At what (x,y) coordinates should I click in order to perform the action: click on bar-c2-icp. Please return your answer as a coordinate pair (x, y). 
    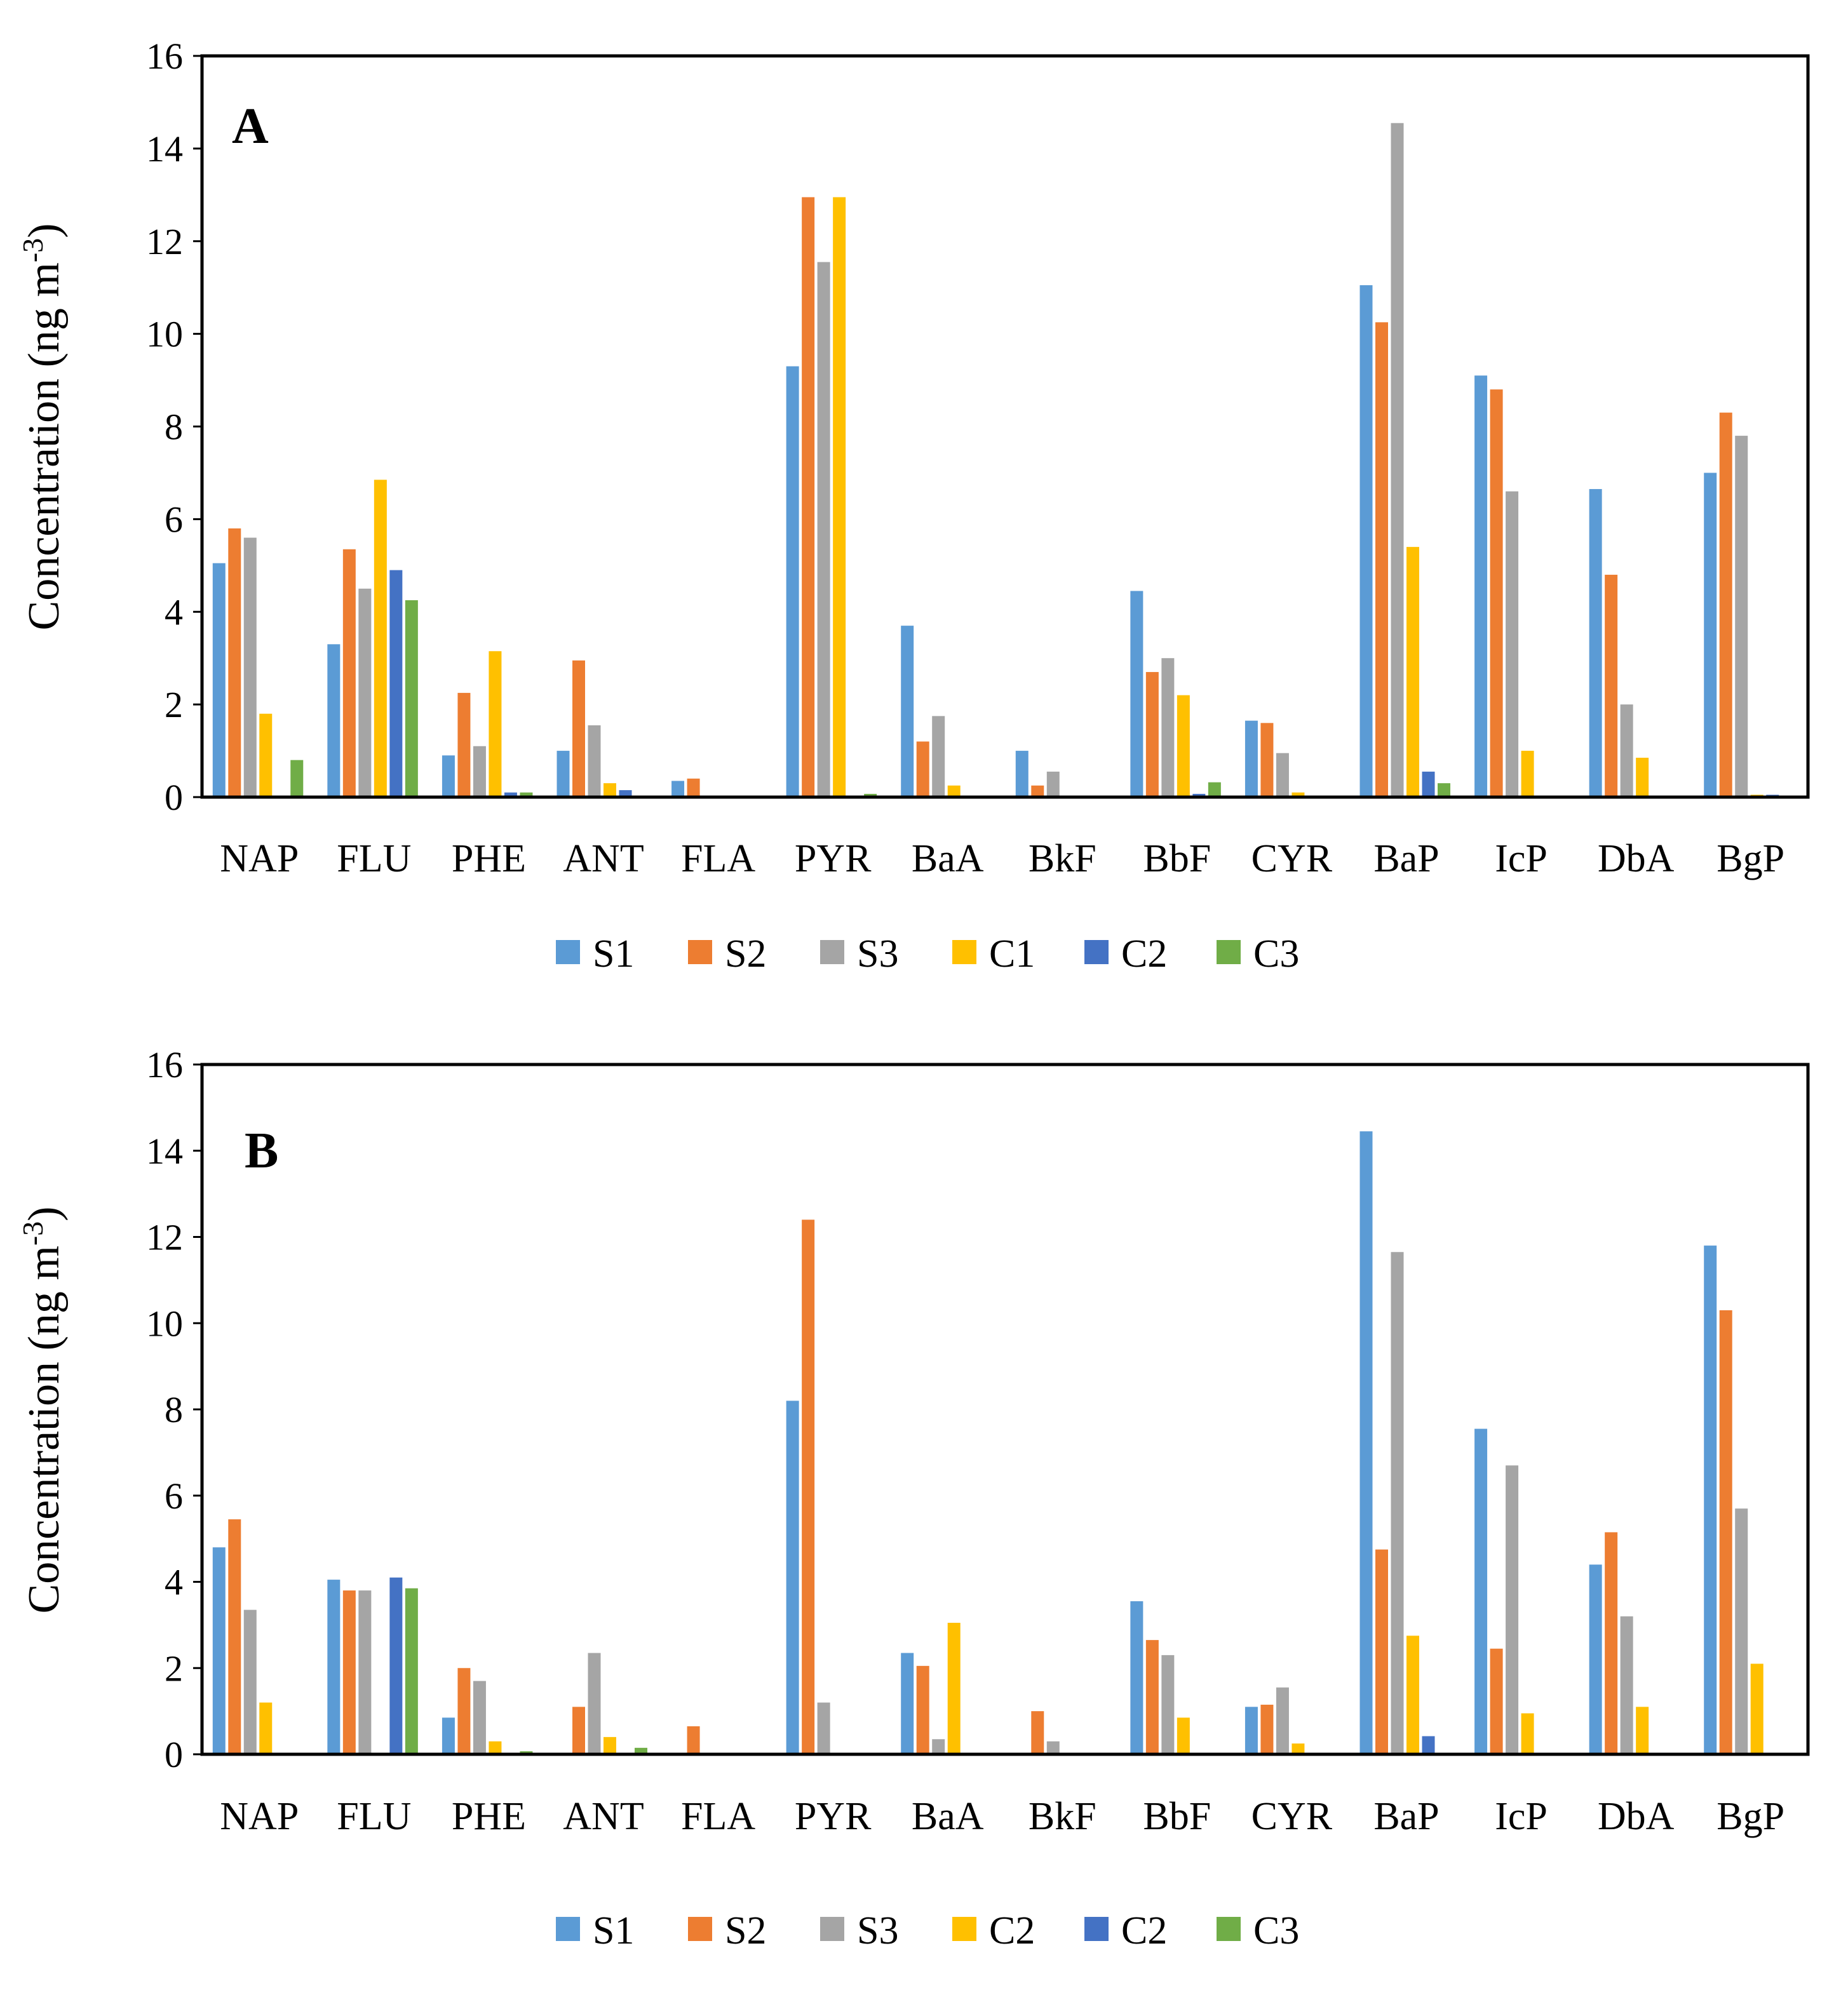
    Looking at the image, I should click on (1527, 1733).